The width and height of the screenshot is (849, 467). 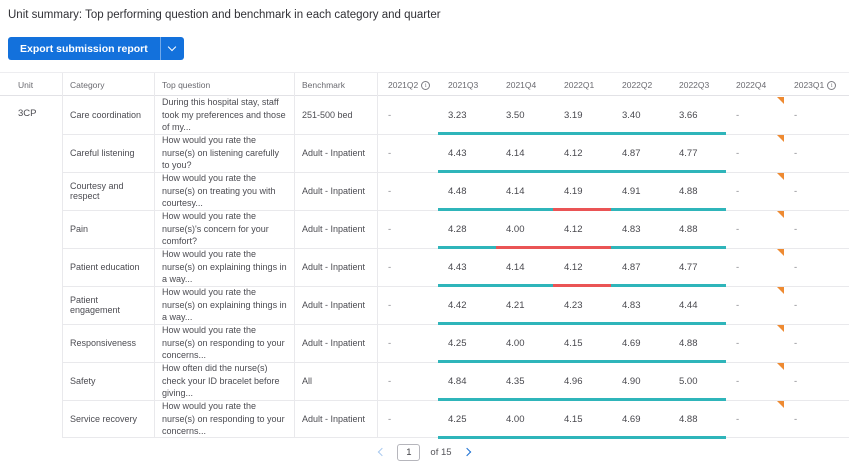 What do you see at coordinates (31, 85) in the screenshot?
I see `column-header-unit: Unit` at bounding box center [31, 85].